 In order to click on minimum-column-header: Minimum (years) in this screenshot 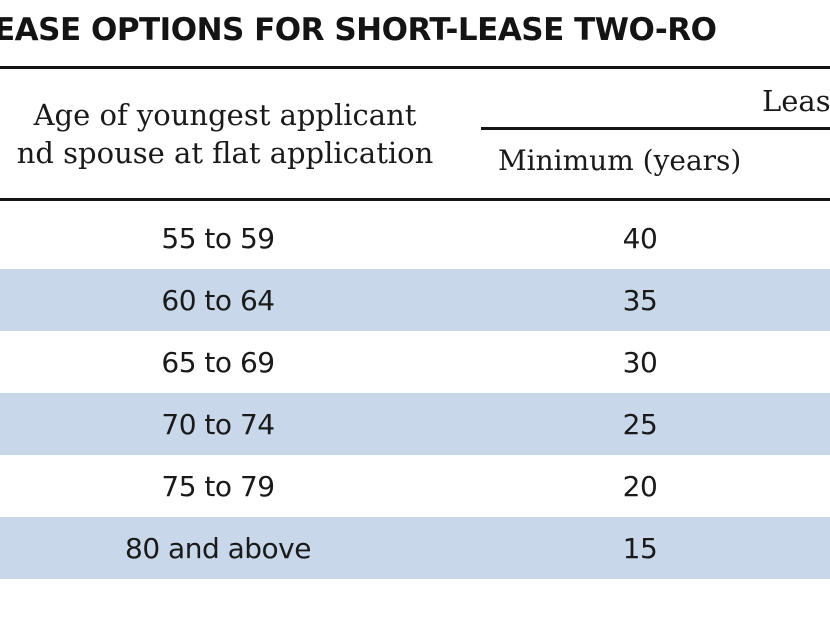, I will do `click(620, 160)`.